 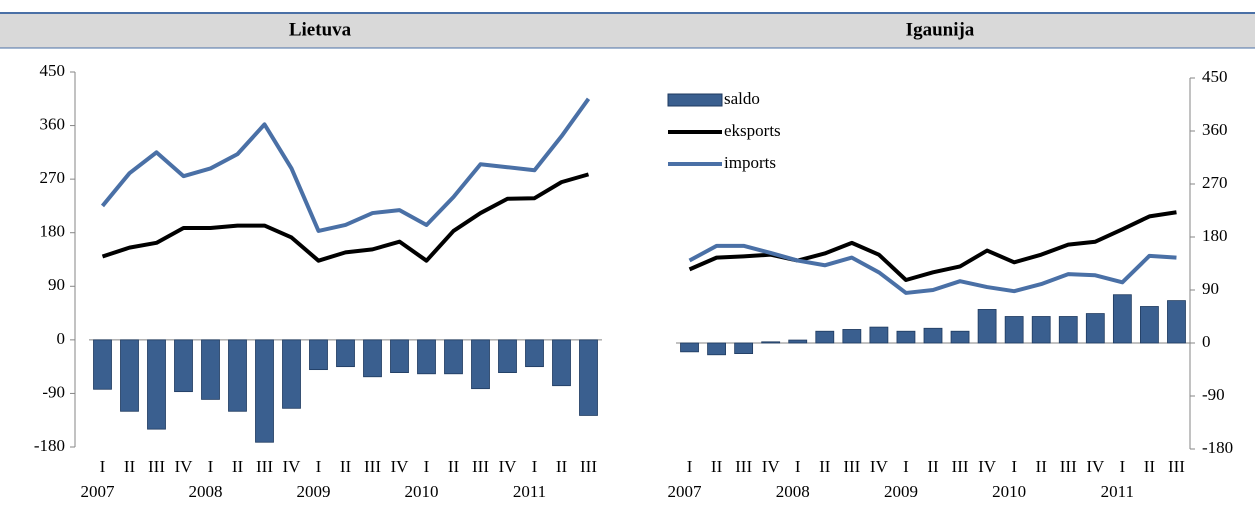 What do you see at coordinates (61, 338) in the screenshot?
I see `y-tick-label: 0` at bounding box center [61, 338].